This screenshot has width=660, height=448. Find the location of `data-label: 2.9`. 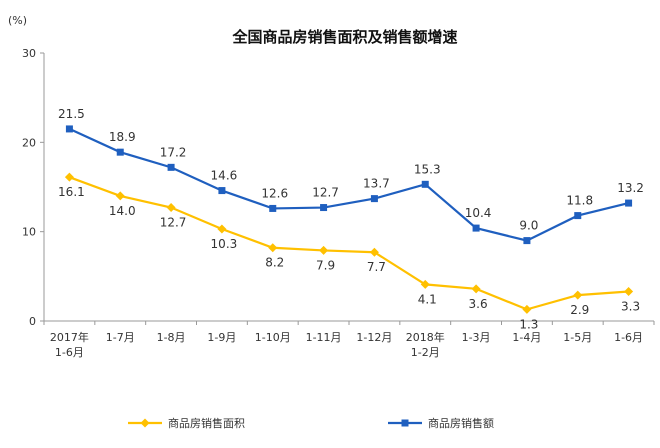

data-label: 2.9 is located at coordinates (579, 310).